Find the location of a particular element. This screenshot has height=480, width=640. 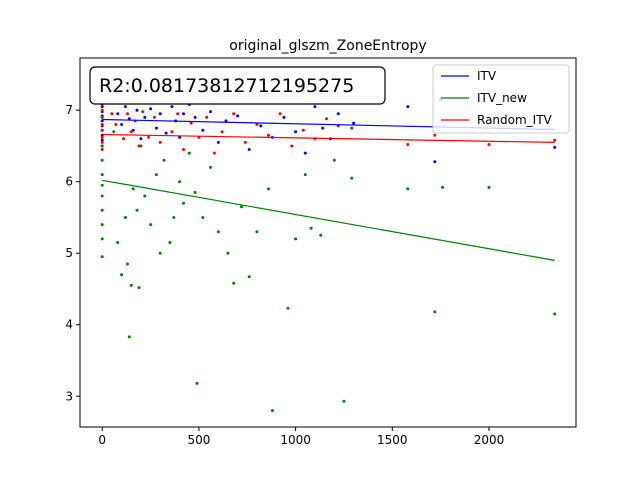

chart-title: original_glszm_ZoneEntropy is located at coordinates (327, 46).